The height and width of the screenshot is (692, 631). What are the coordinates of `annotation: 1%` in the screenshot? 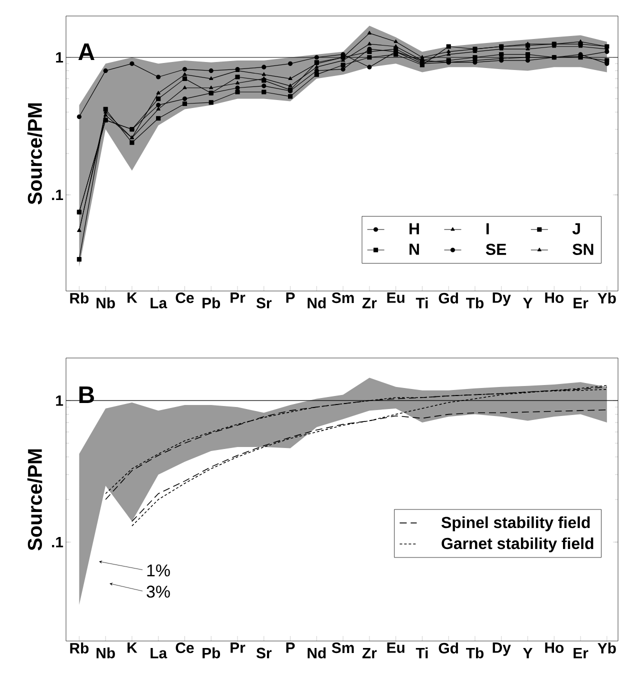 It's located at (158, 570).